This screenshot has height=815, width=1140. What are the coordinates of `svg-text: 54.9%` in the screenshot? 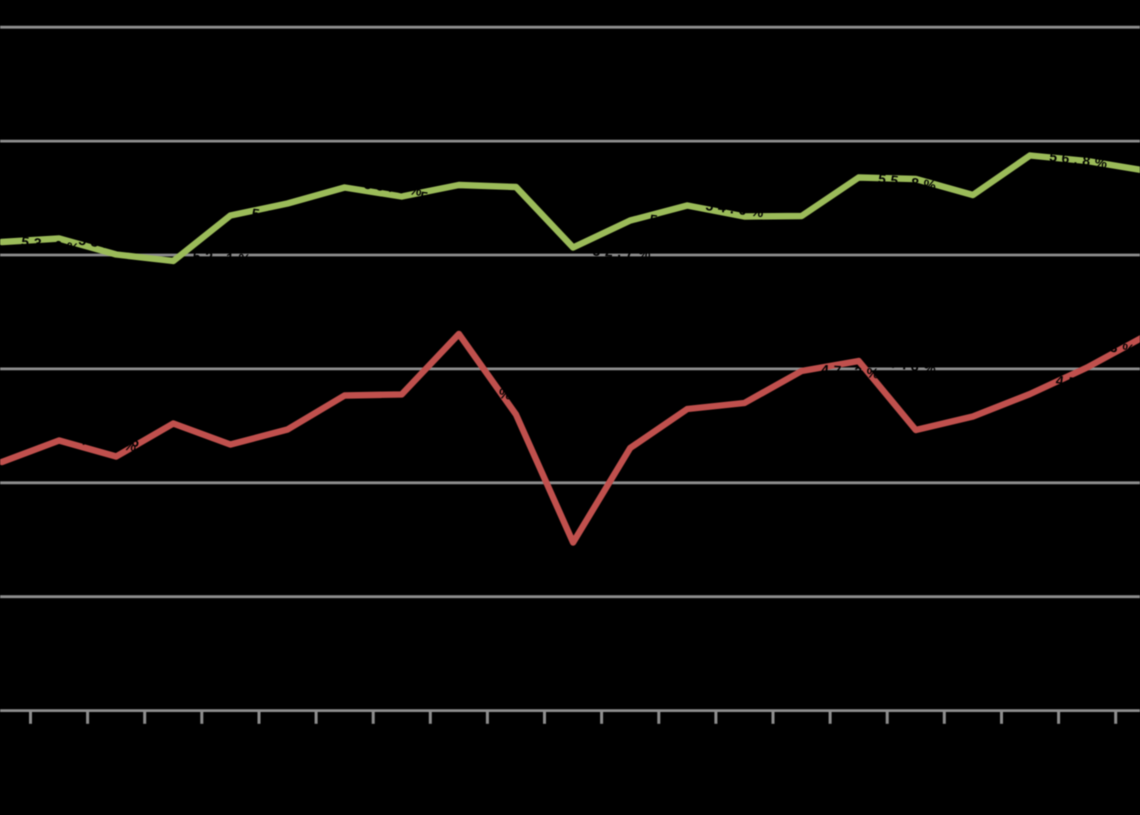 It's located at (451, 200).